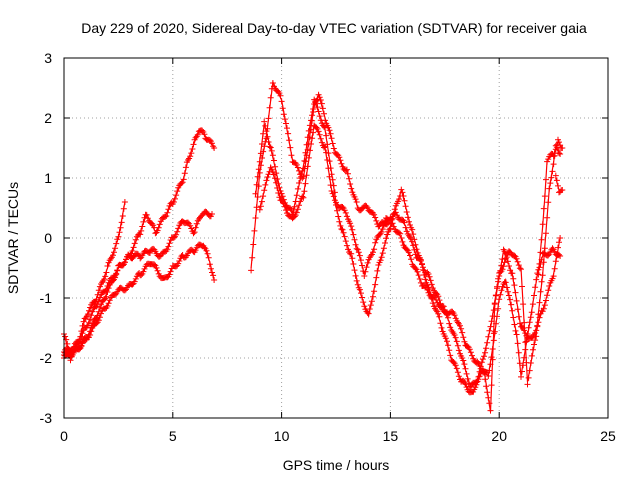 Image resolution: width=640 pixels, height=480 pixels. Describe the element at coordinates (499, 436) in the screenshot. I see `x-tick-label: 20` at that location.